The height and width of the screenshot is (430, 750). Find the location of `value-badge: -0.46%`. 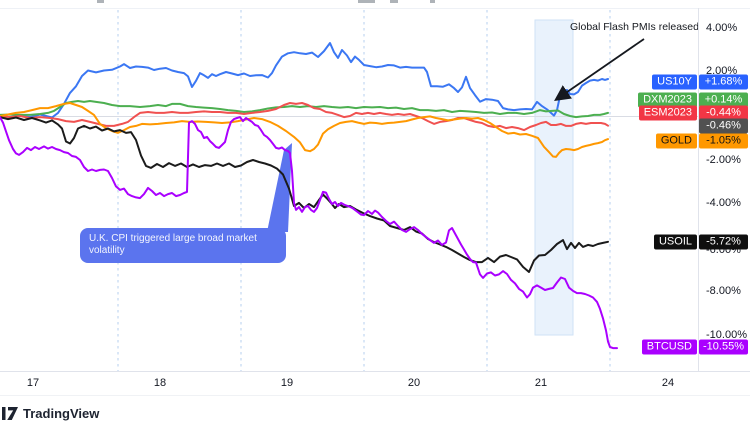

value-badge: -0.46% is located at coordinates (723, 126).